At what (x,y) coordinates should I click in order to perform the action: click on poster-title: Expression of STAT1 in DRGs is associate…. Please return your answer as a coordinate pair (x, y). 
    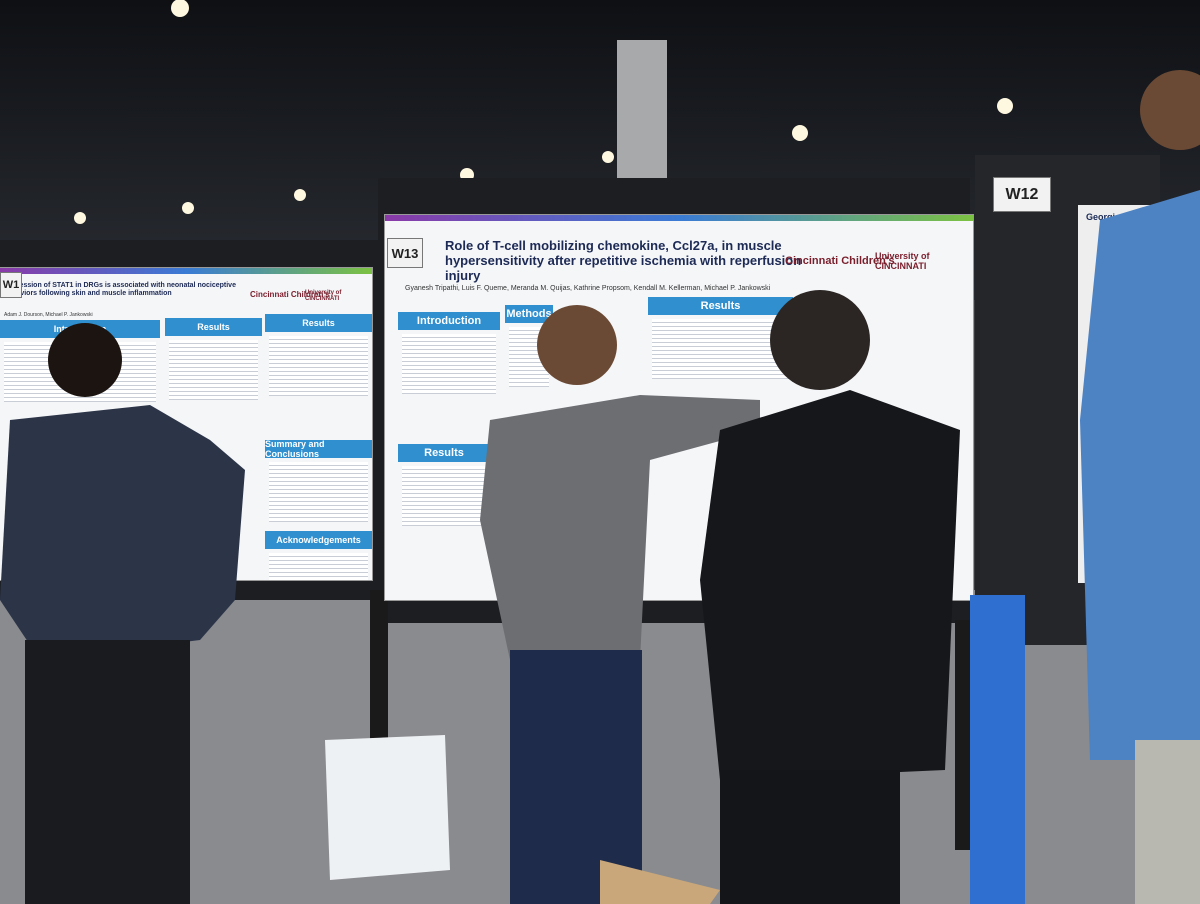
    Looking at the image, I should click on (120, 290).